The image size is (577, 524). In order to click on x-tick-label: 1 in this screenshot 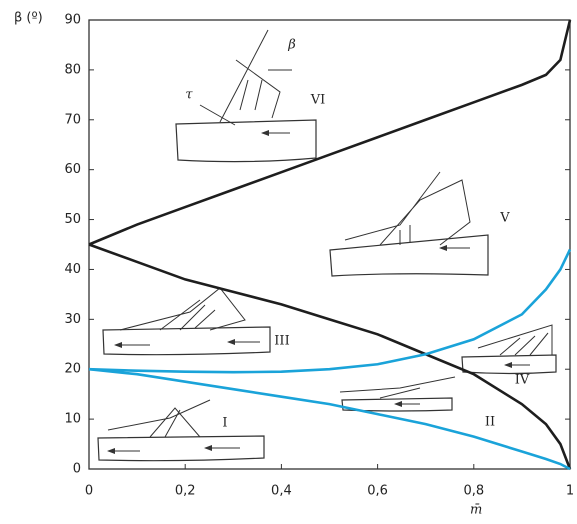, I will do `click(570, 491)`.